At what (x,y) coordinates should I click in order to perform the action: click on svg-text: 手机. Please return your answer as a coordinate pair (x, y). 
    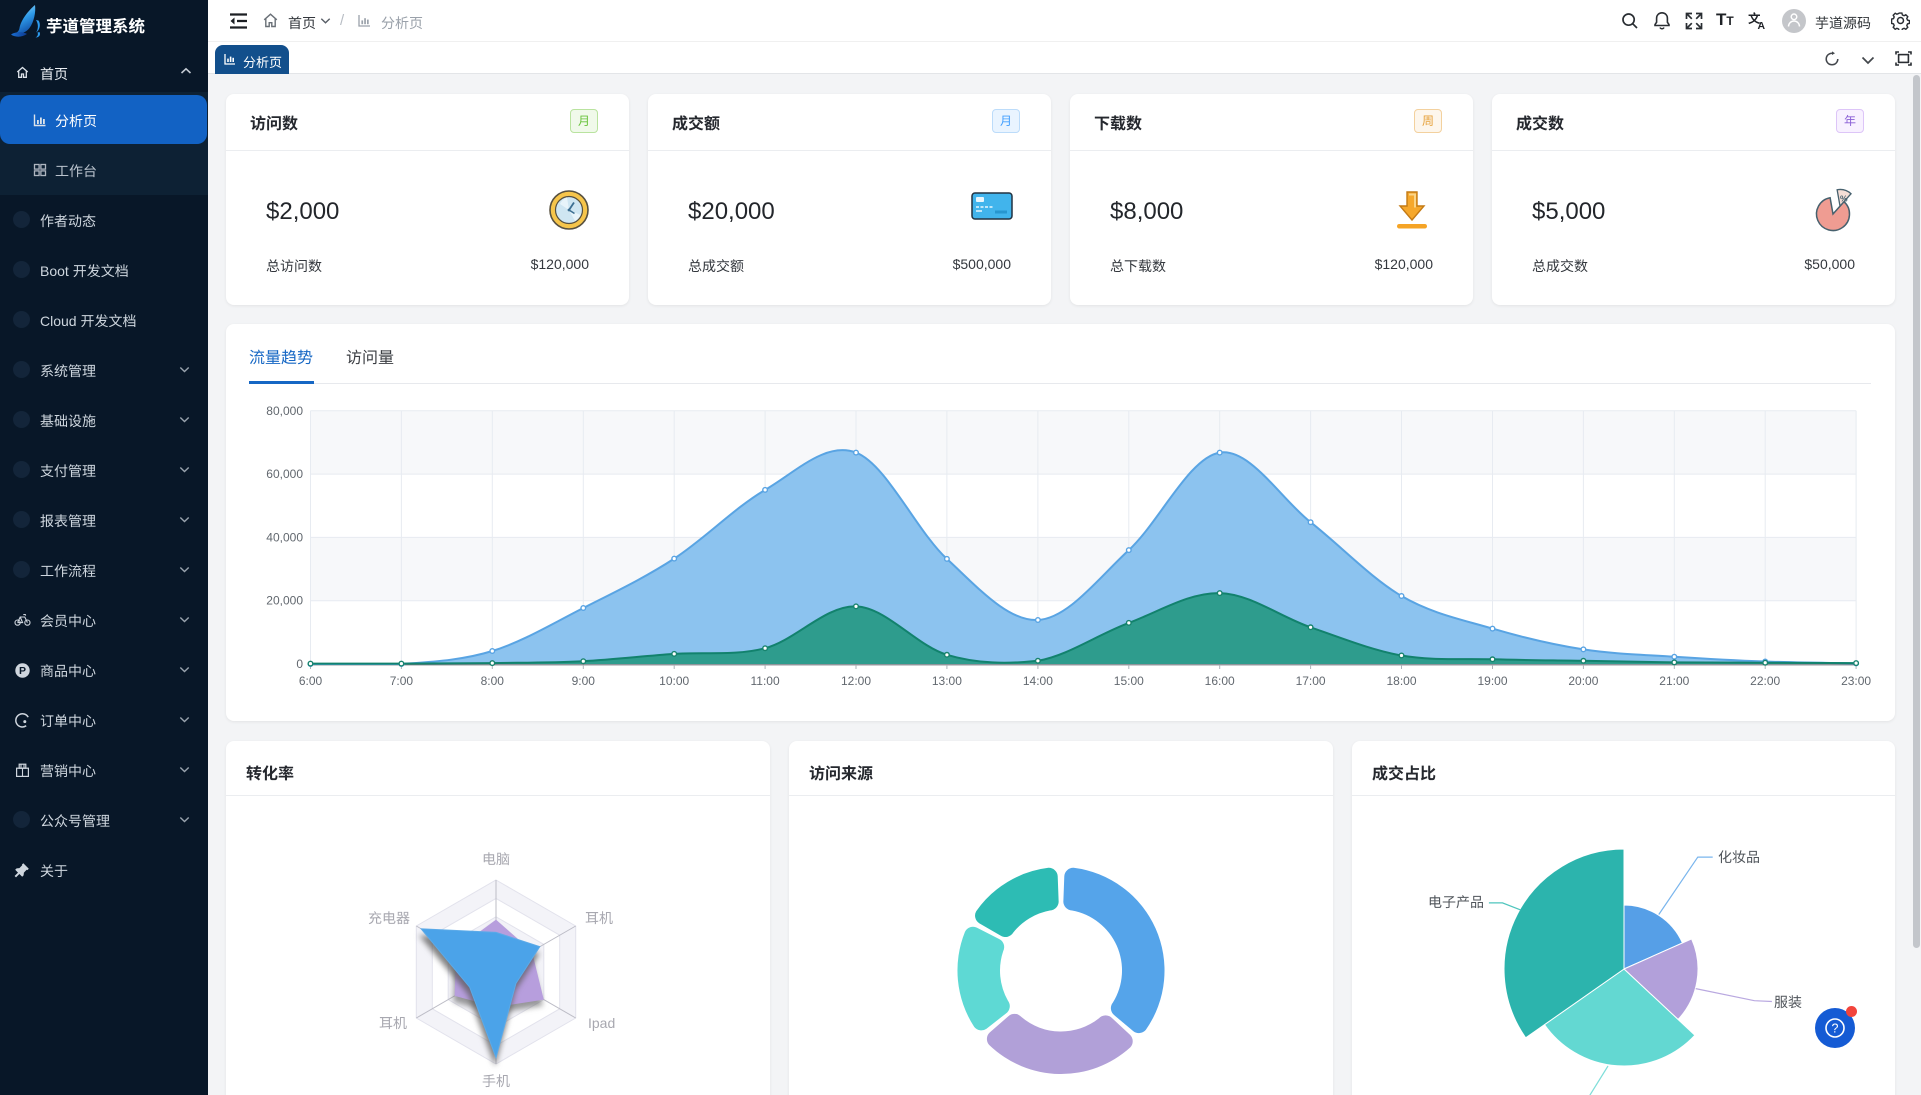
    Looking at the image, I should click on (496, 1081).